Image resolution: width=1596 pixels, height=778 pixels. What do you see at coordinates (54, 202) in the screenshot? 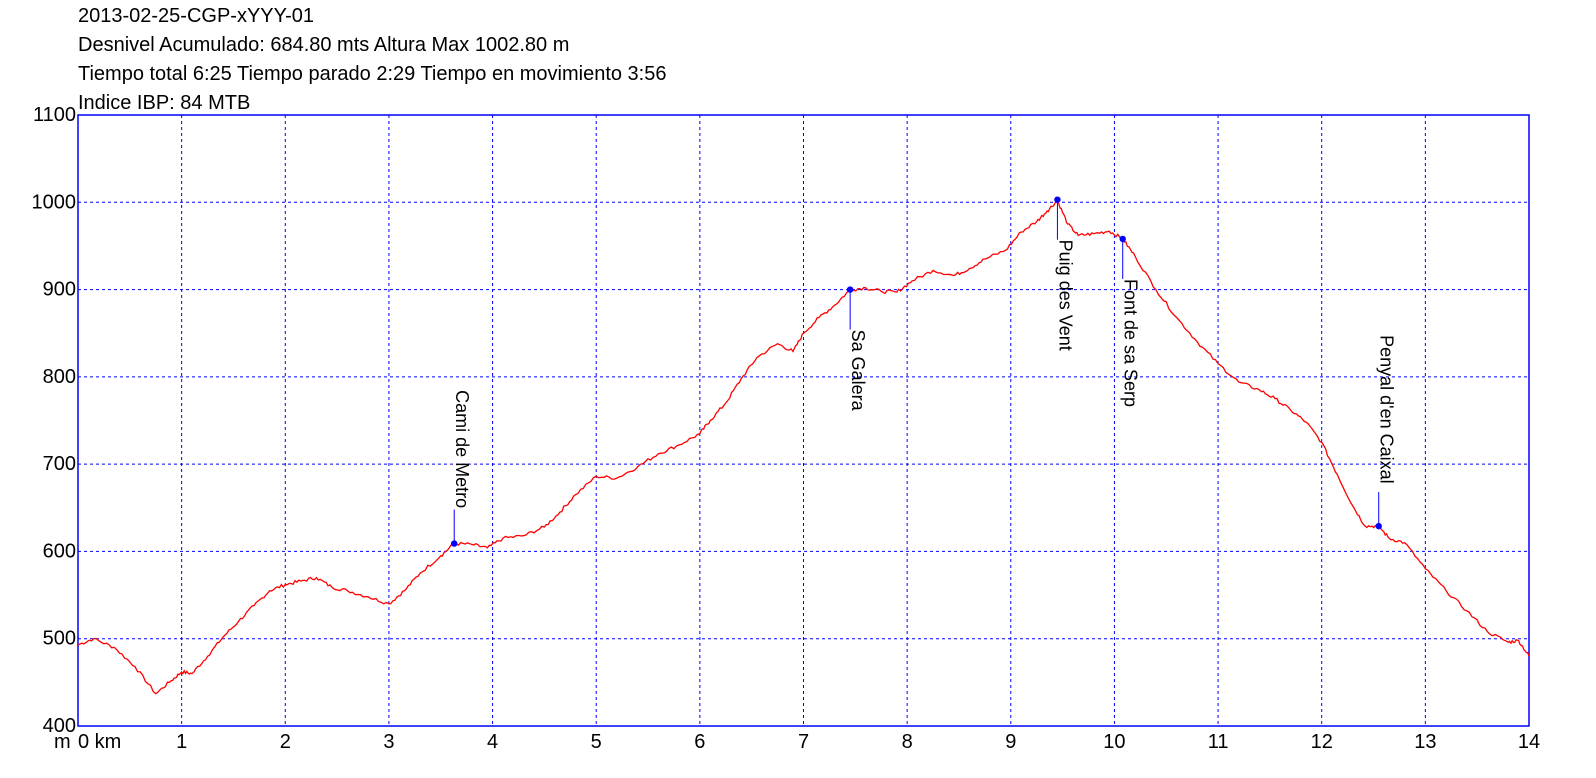
I see `y-tick-label: 1000` at bounding box center [54, 202].